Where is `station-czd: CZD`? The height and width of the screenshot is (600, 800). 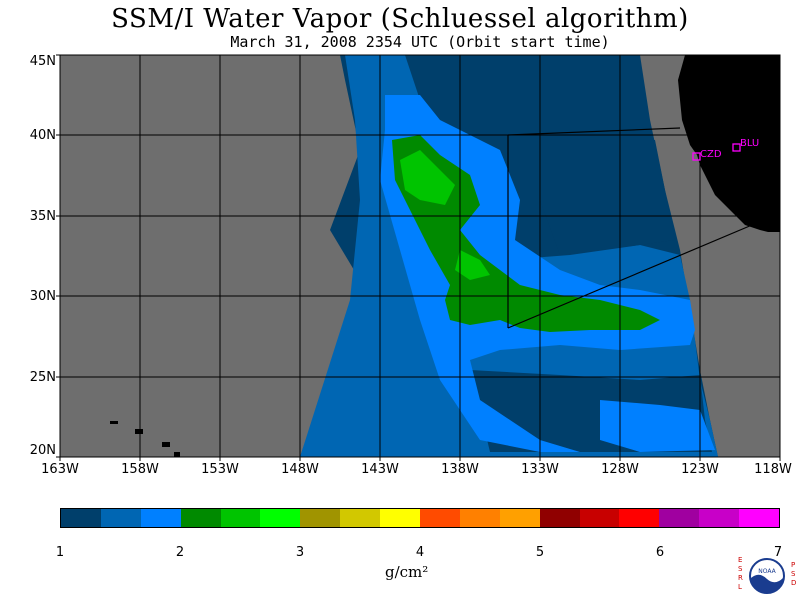 station-czd: CZD is located at coordinates (707, 155).